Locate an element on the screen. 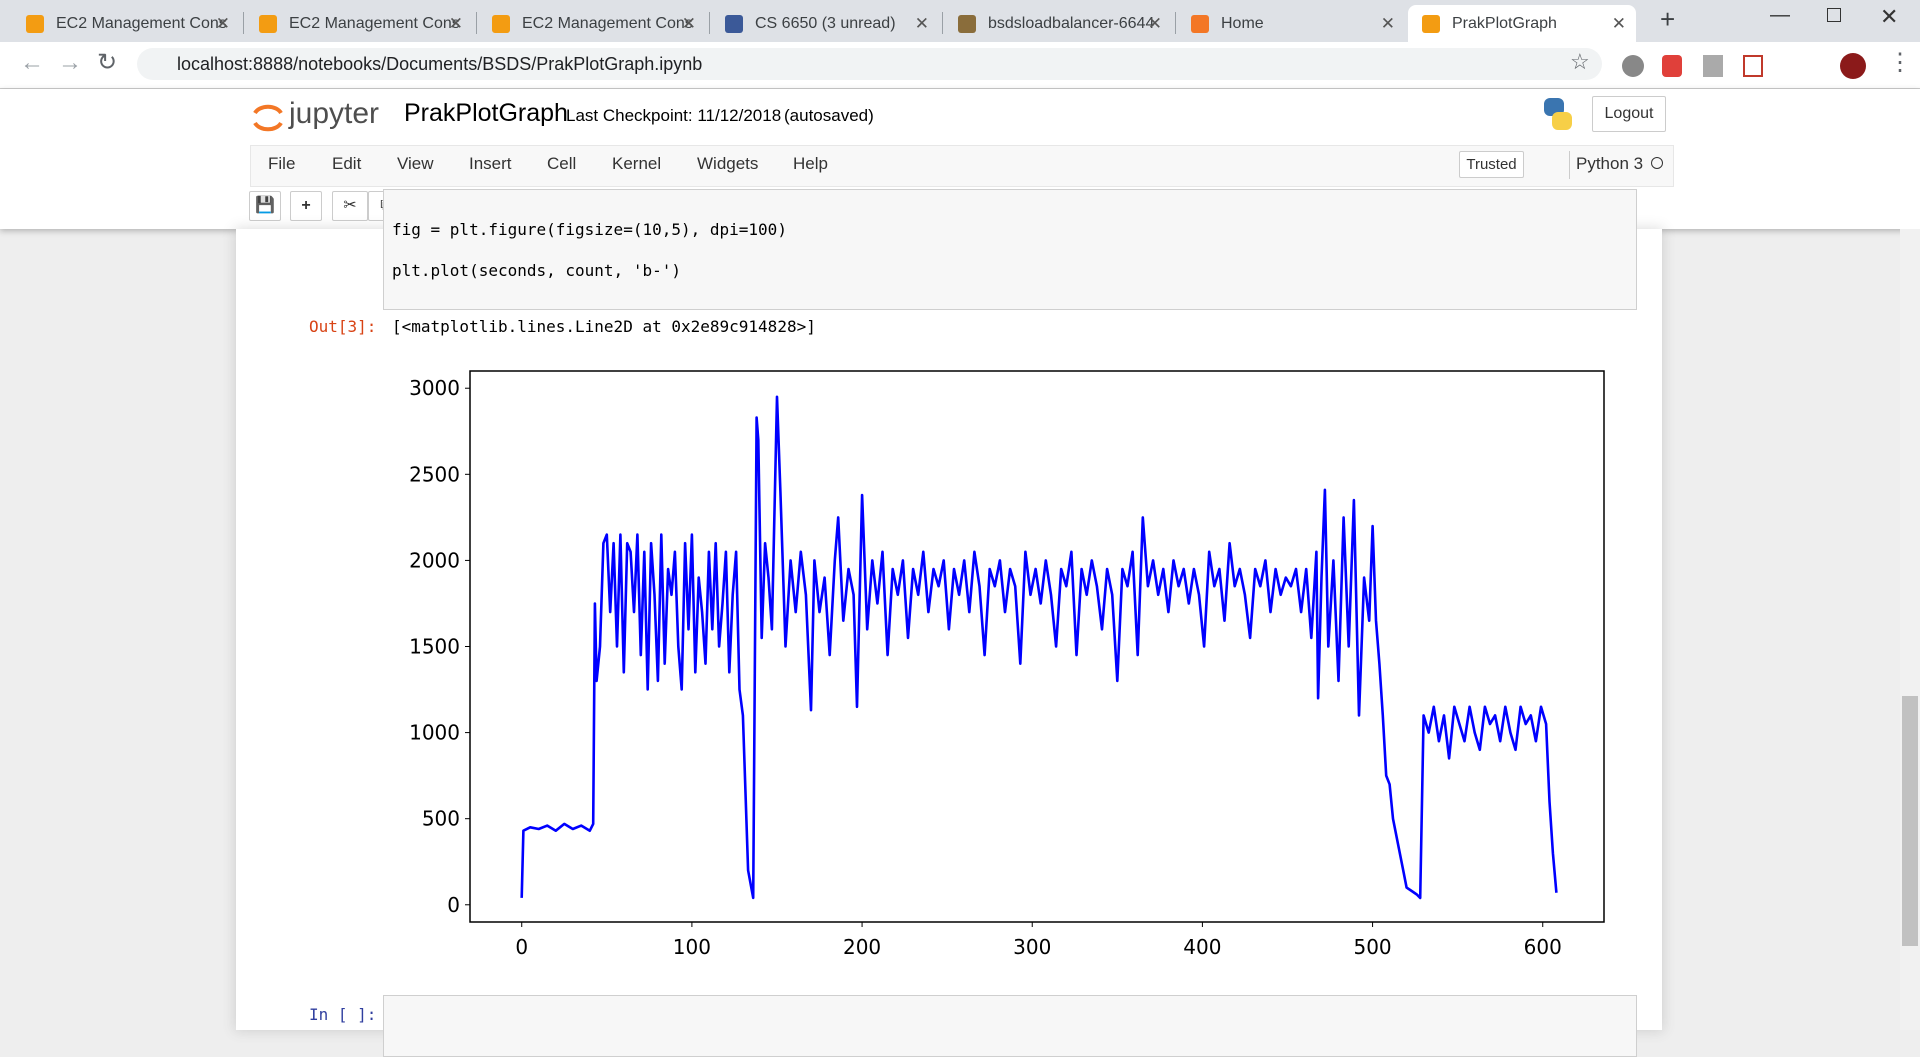 This screenshot has height=1057, width=1920. out-prompt: Out[3]: is located at coordinates (343, 326).